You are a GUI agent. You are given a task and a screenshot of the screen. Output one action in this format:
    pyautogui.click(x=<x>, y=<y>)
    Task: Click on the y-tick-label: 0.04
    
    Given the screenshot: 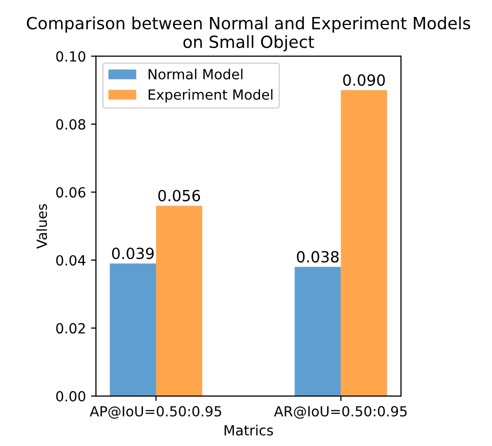 What is the action you would take?
    pyautogui.click(x=71, y=260)
    